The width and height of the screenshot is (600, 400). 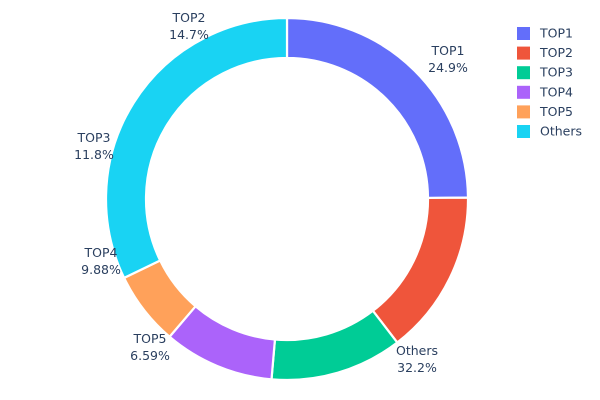 I want to click on legend-item-top4: TOP4, so click(x=556, y=91).